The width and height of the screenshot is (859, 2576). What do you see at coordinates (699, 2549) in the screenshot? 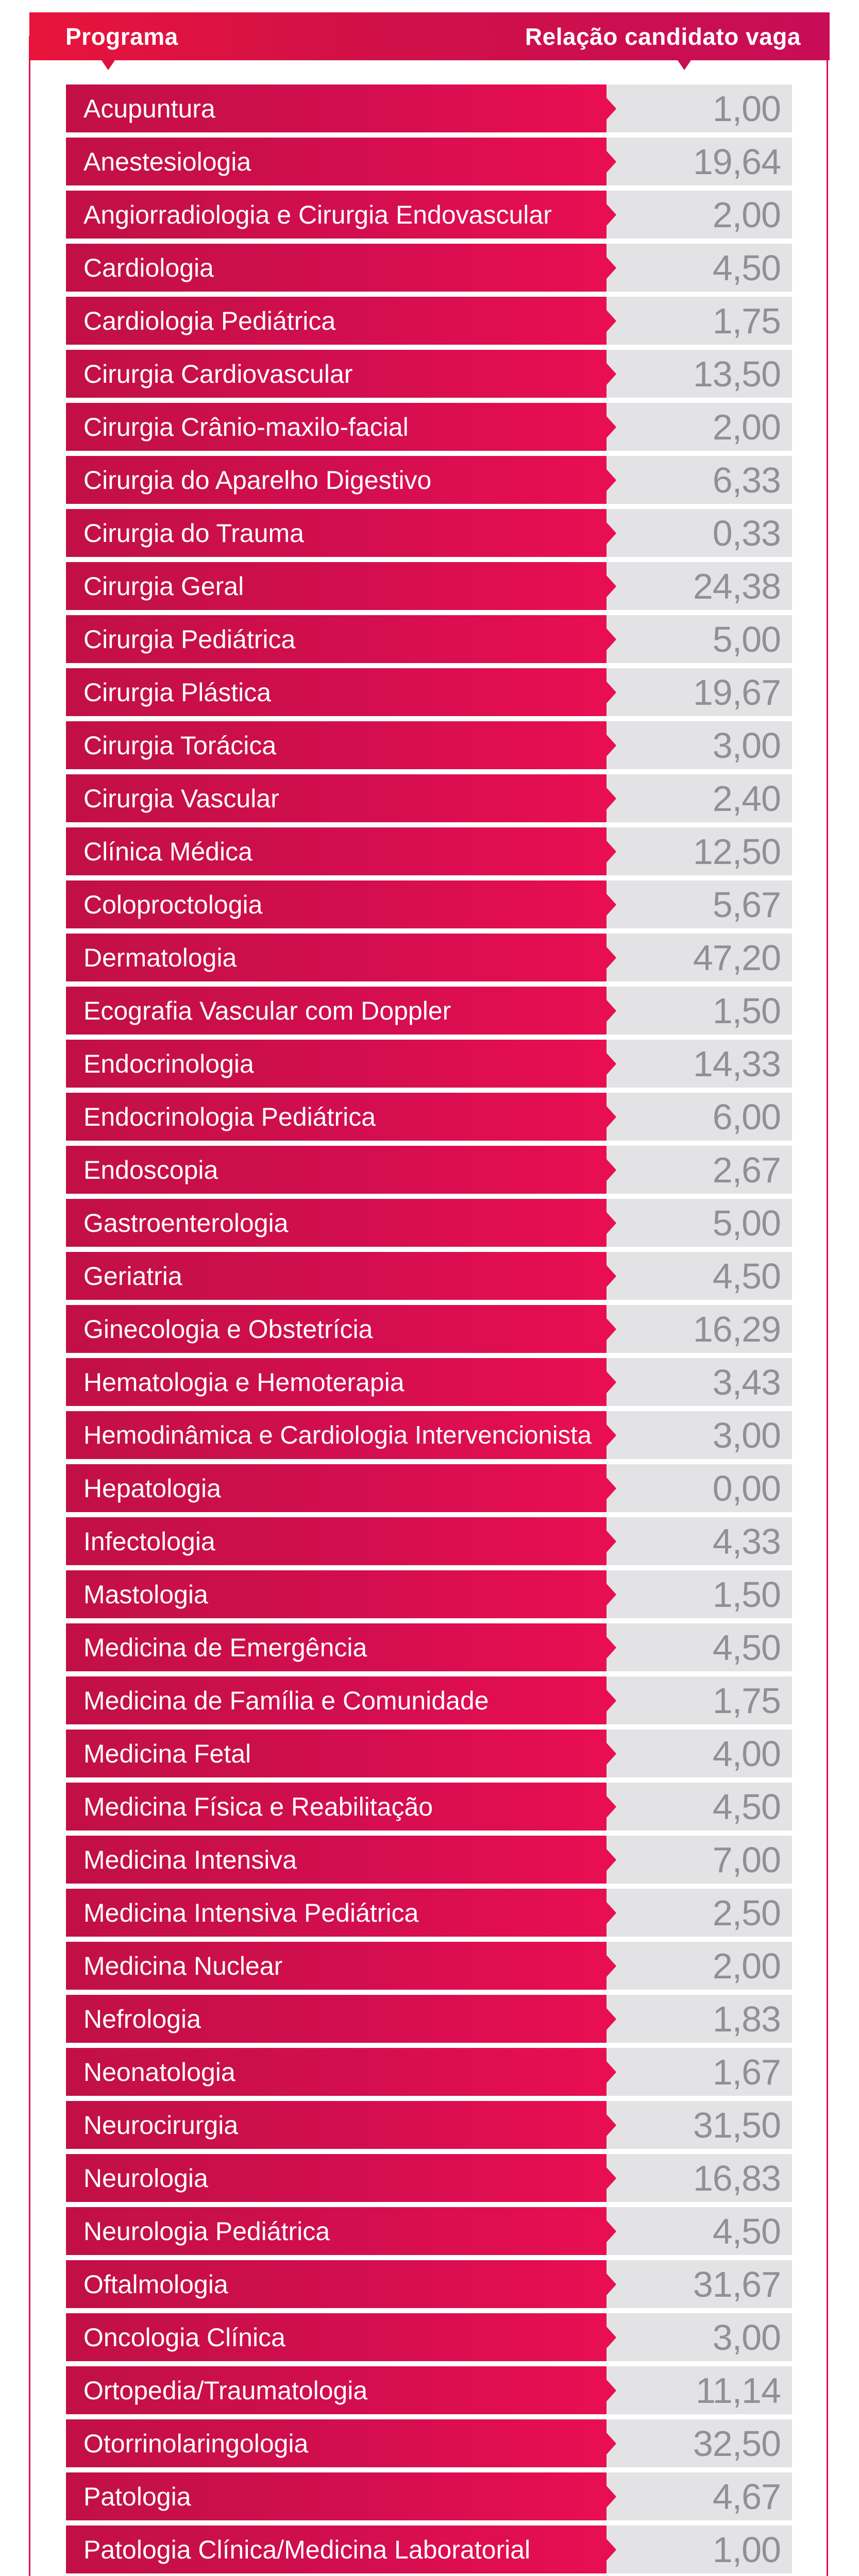
I see `value-box: 1,00` at bounding box center [699, 2549].